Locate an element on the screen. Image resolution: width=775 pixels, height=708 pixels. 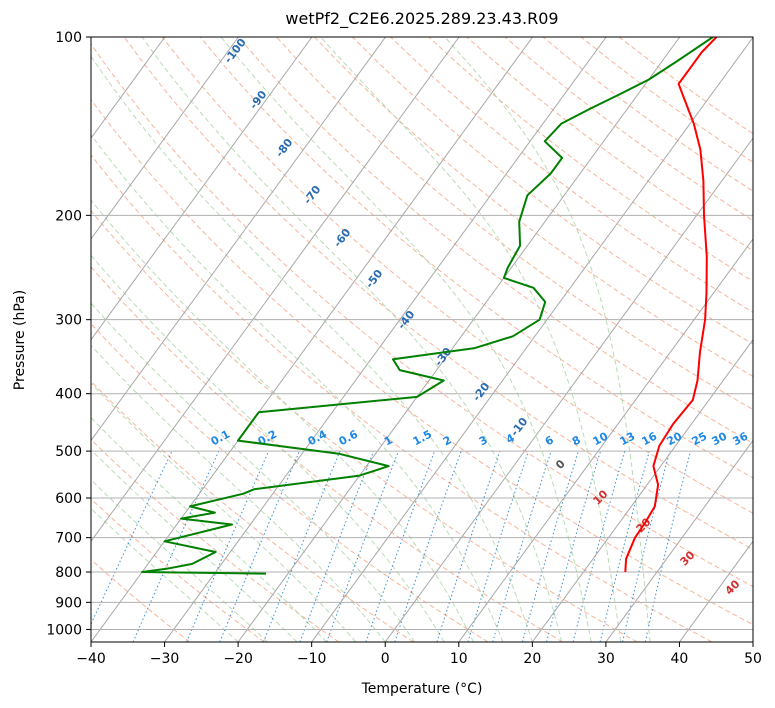
y-axis-title: Pressure (hPa) is located at coordinates (20, 340).